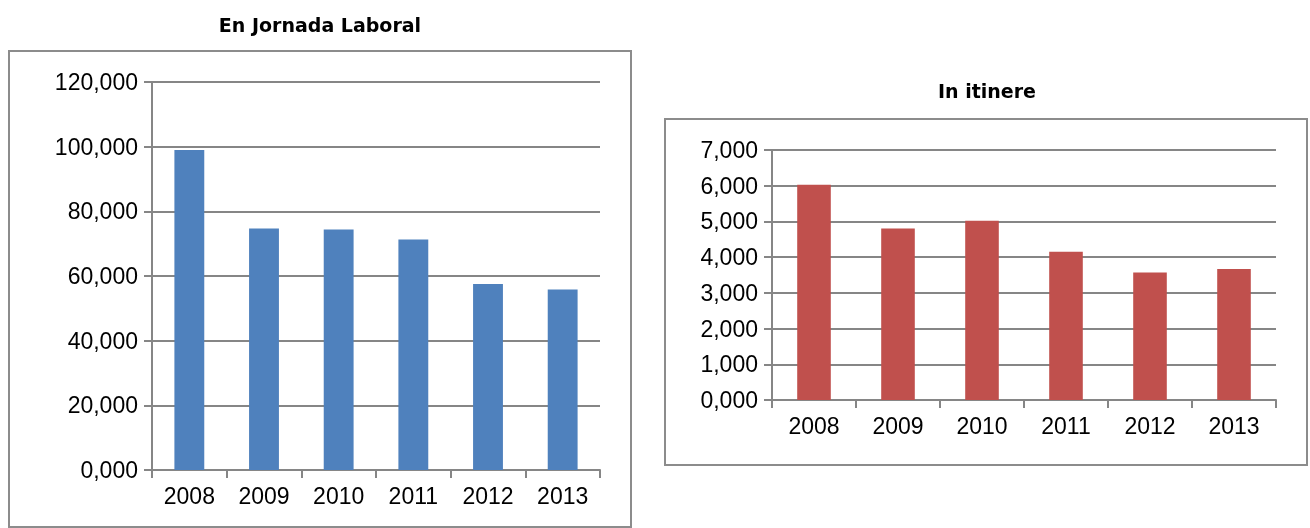 The width and height of the screenshot is (1310, 528). Describe the element at coordinates (96, 146) in the screenshot. I see `y-tick-label: 100,000` at that location.